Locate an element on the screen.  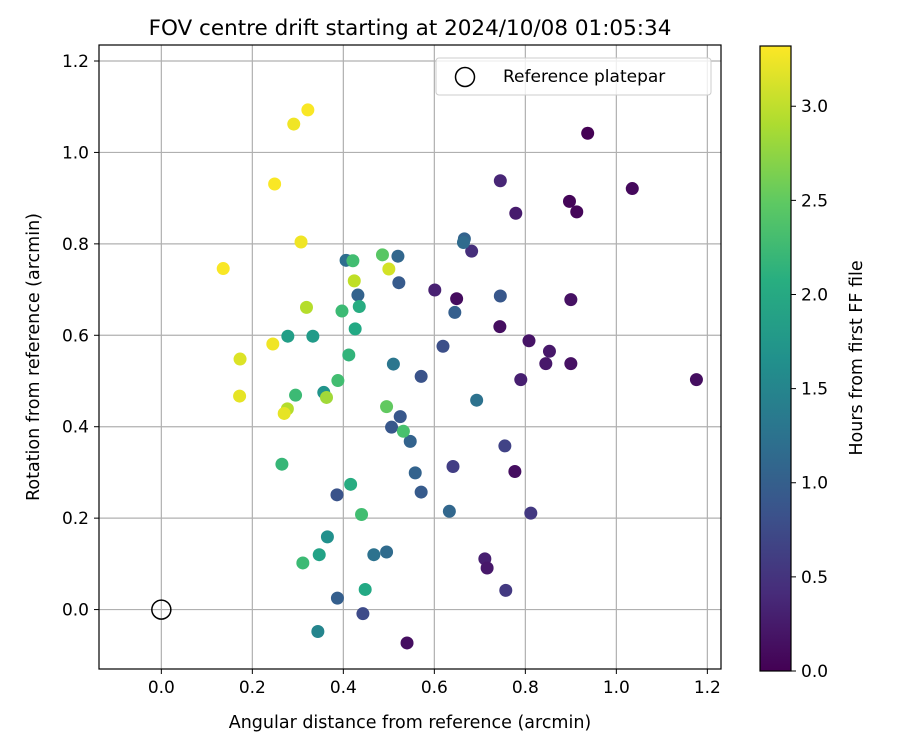
x-tick-label: 0.8 is located at coordinates (525, 688).